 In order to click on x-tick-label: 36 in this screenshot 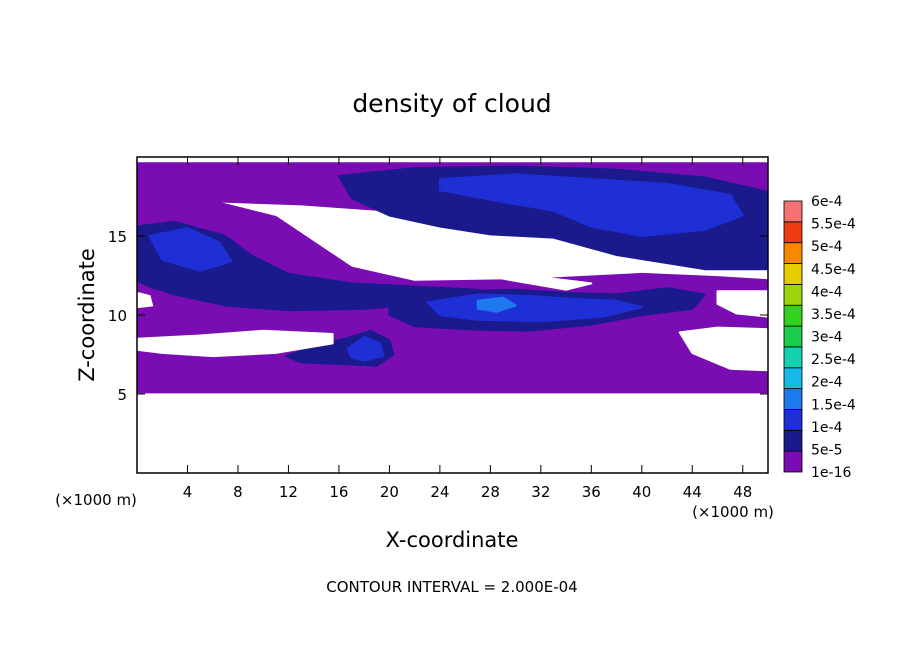, I will do `click(591, 492)`.